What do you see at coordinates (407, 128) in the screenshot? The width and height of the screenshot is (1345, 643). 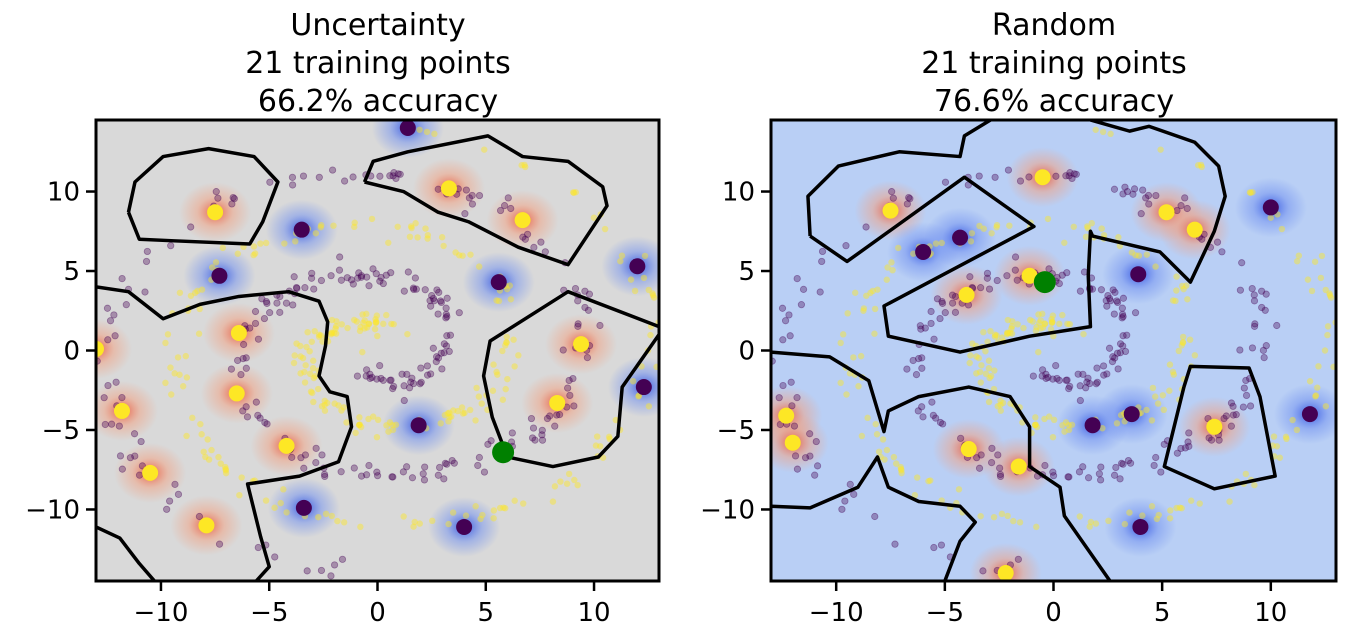 I see `labeled-point-class0` at bounding box center [407, 128].